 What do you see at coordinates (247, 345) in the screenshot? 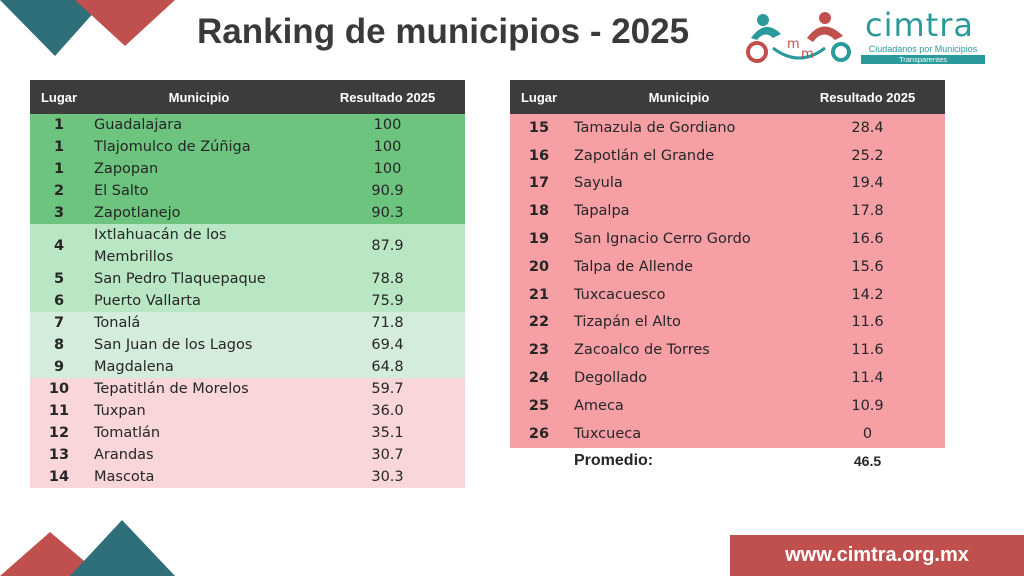
I see `table-row: 8 San Juan de los Lagos 69.4` at bounding box center [247, 345].